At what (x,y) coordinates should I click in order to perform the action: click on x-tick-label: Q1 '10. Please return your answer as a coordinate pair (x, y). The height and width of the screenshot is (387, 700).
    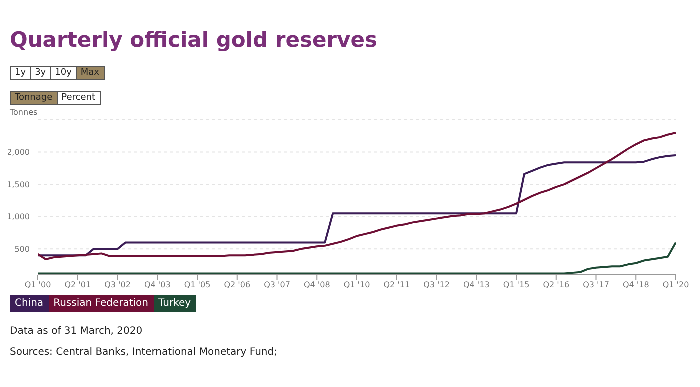
    Looking at the image, I should click on (357, 285).